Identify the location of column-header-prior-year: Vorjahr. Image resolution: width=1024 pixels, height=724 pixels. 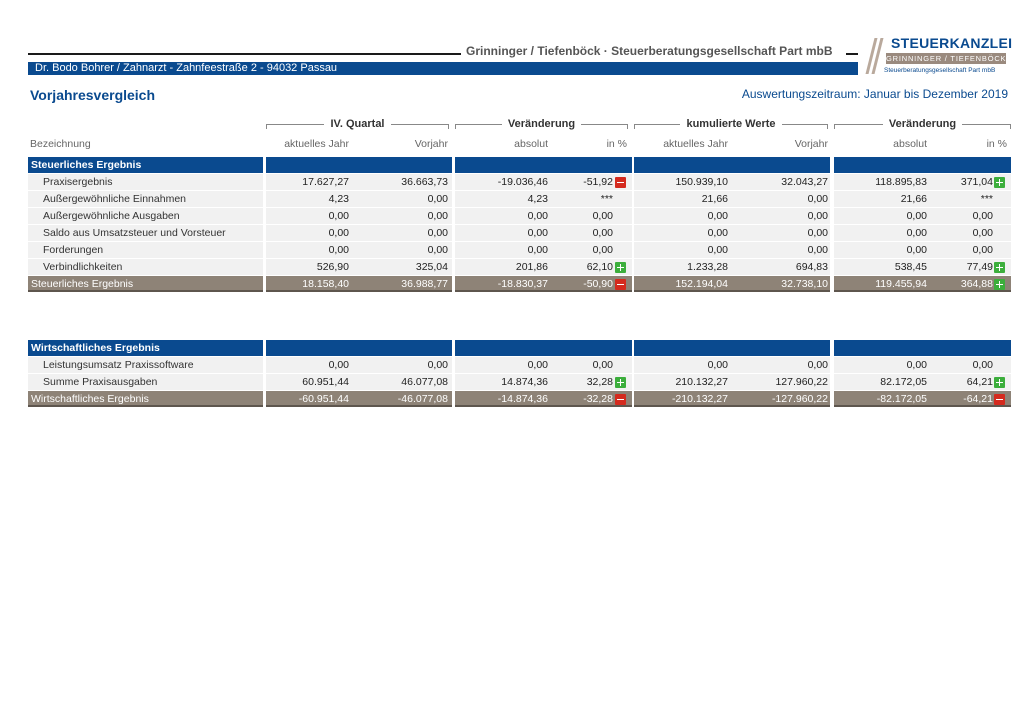
(431, 144).